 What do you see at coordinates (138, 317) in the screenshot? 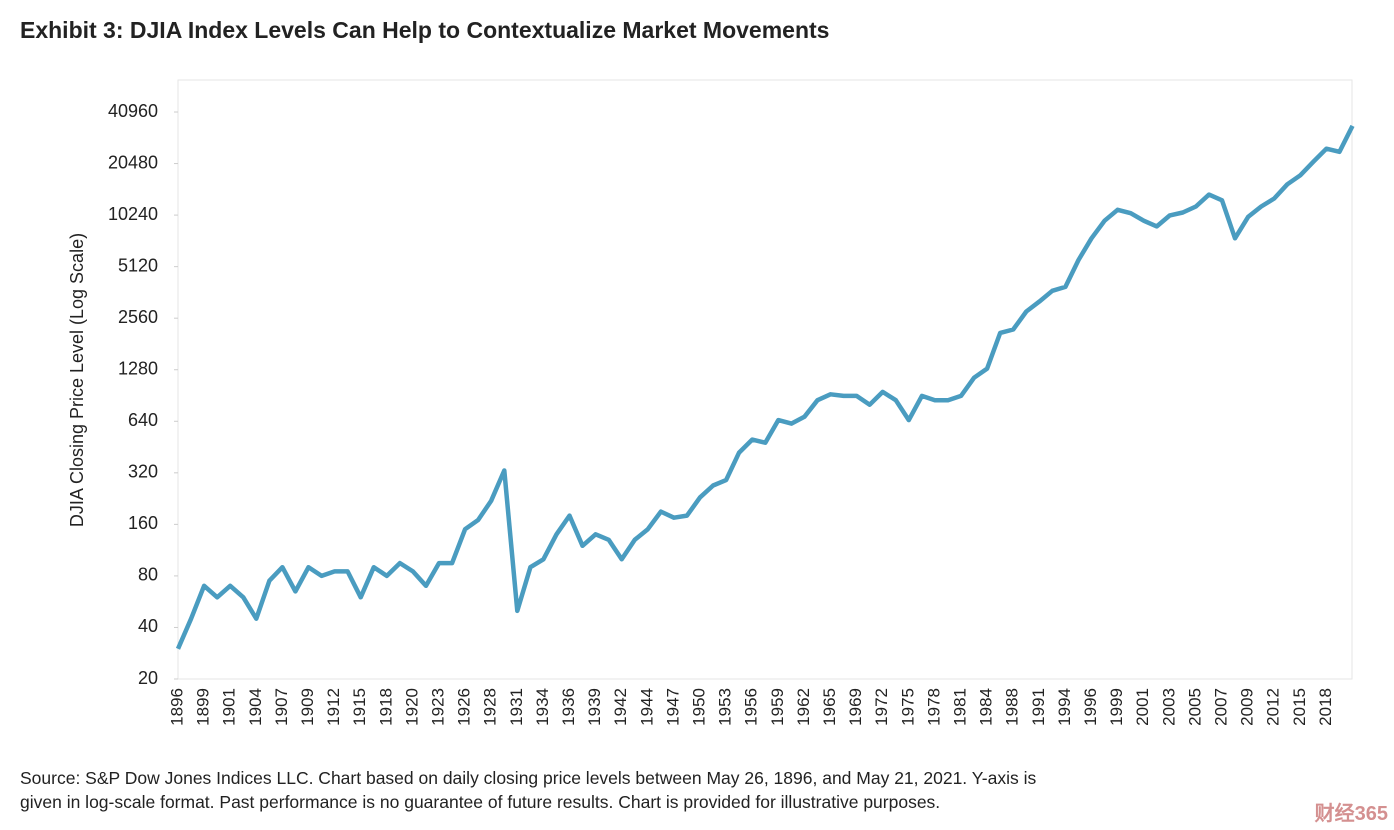
I see `y-tick-label: 2560` at bounding box center [138, 317].